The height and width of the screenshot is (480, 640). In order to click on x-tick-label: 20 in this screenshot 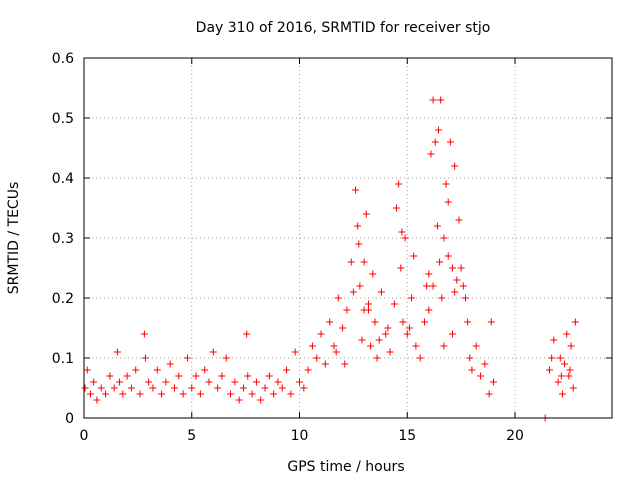, I will do `click(515, 436)`.